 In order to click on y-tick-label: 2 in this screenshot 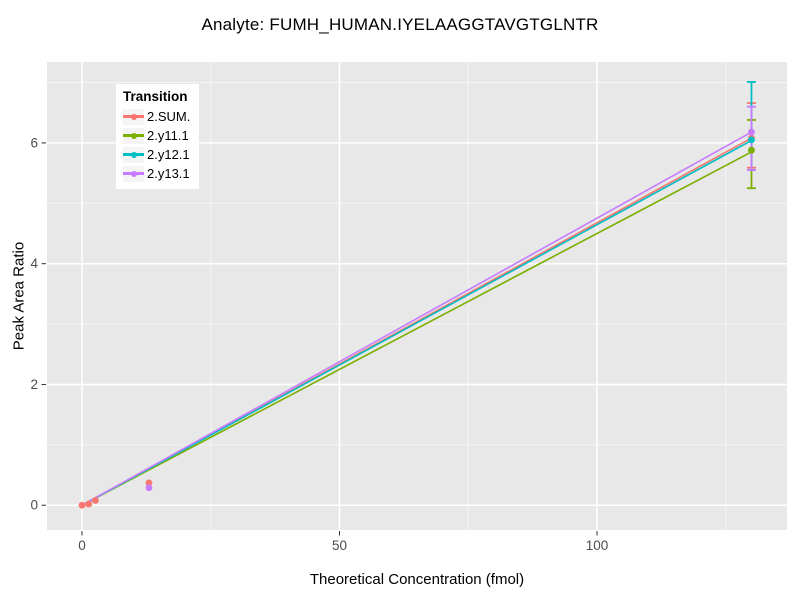, I will do `click(34, 384)`.